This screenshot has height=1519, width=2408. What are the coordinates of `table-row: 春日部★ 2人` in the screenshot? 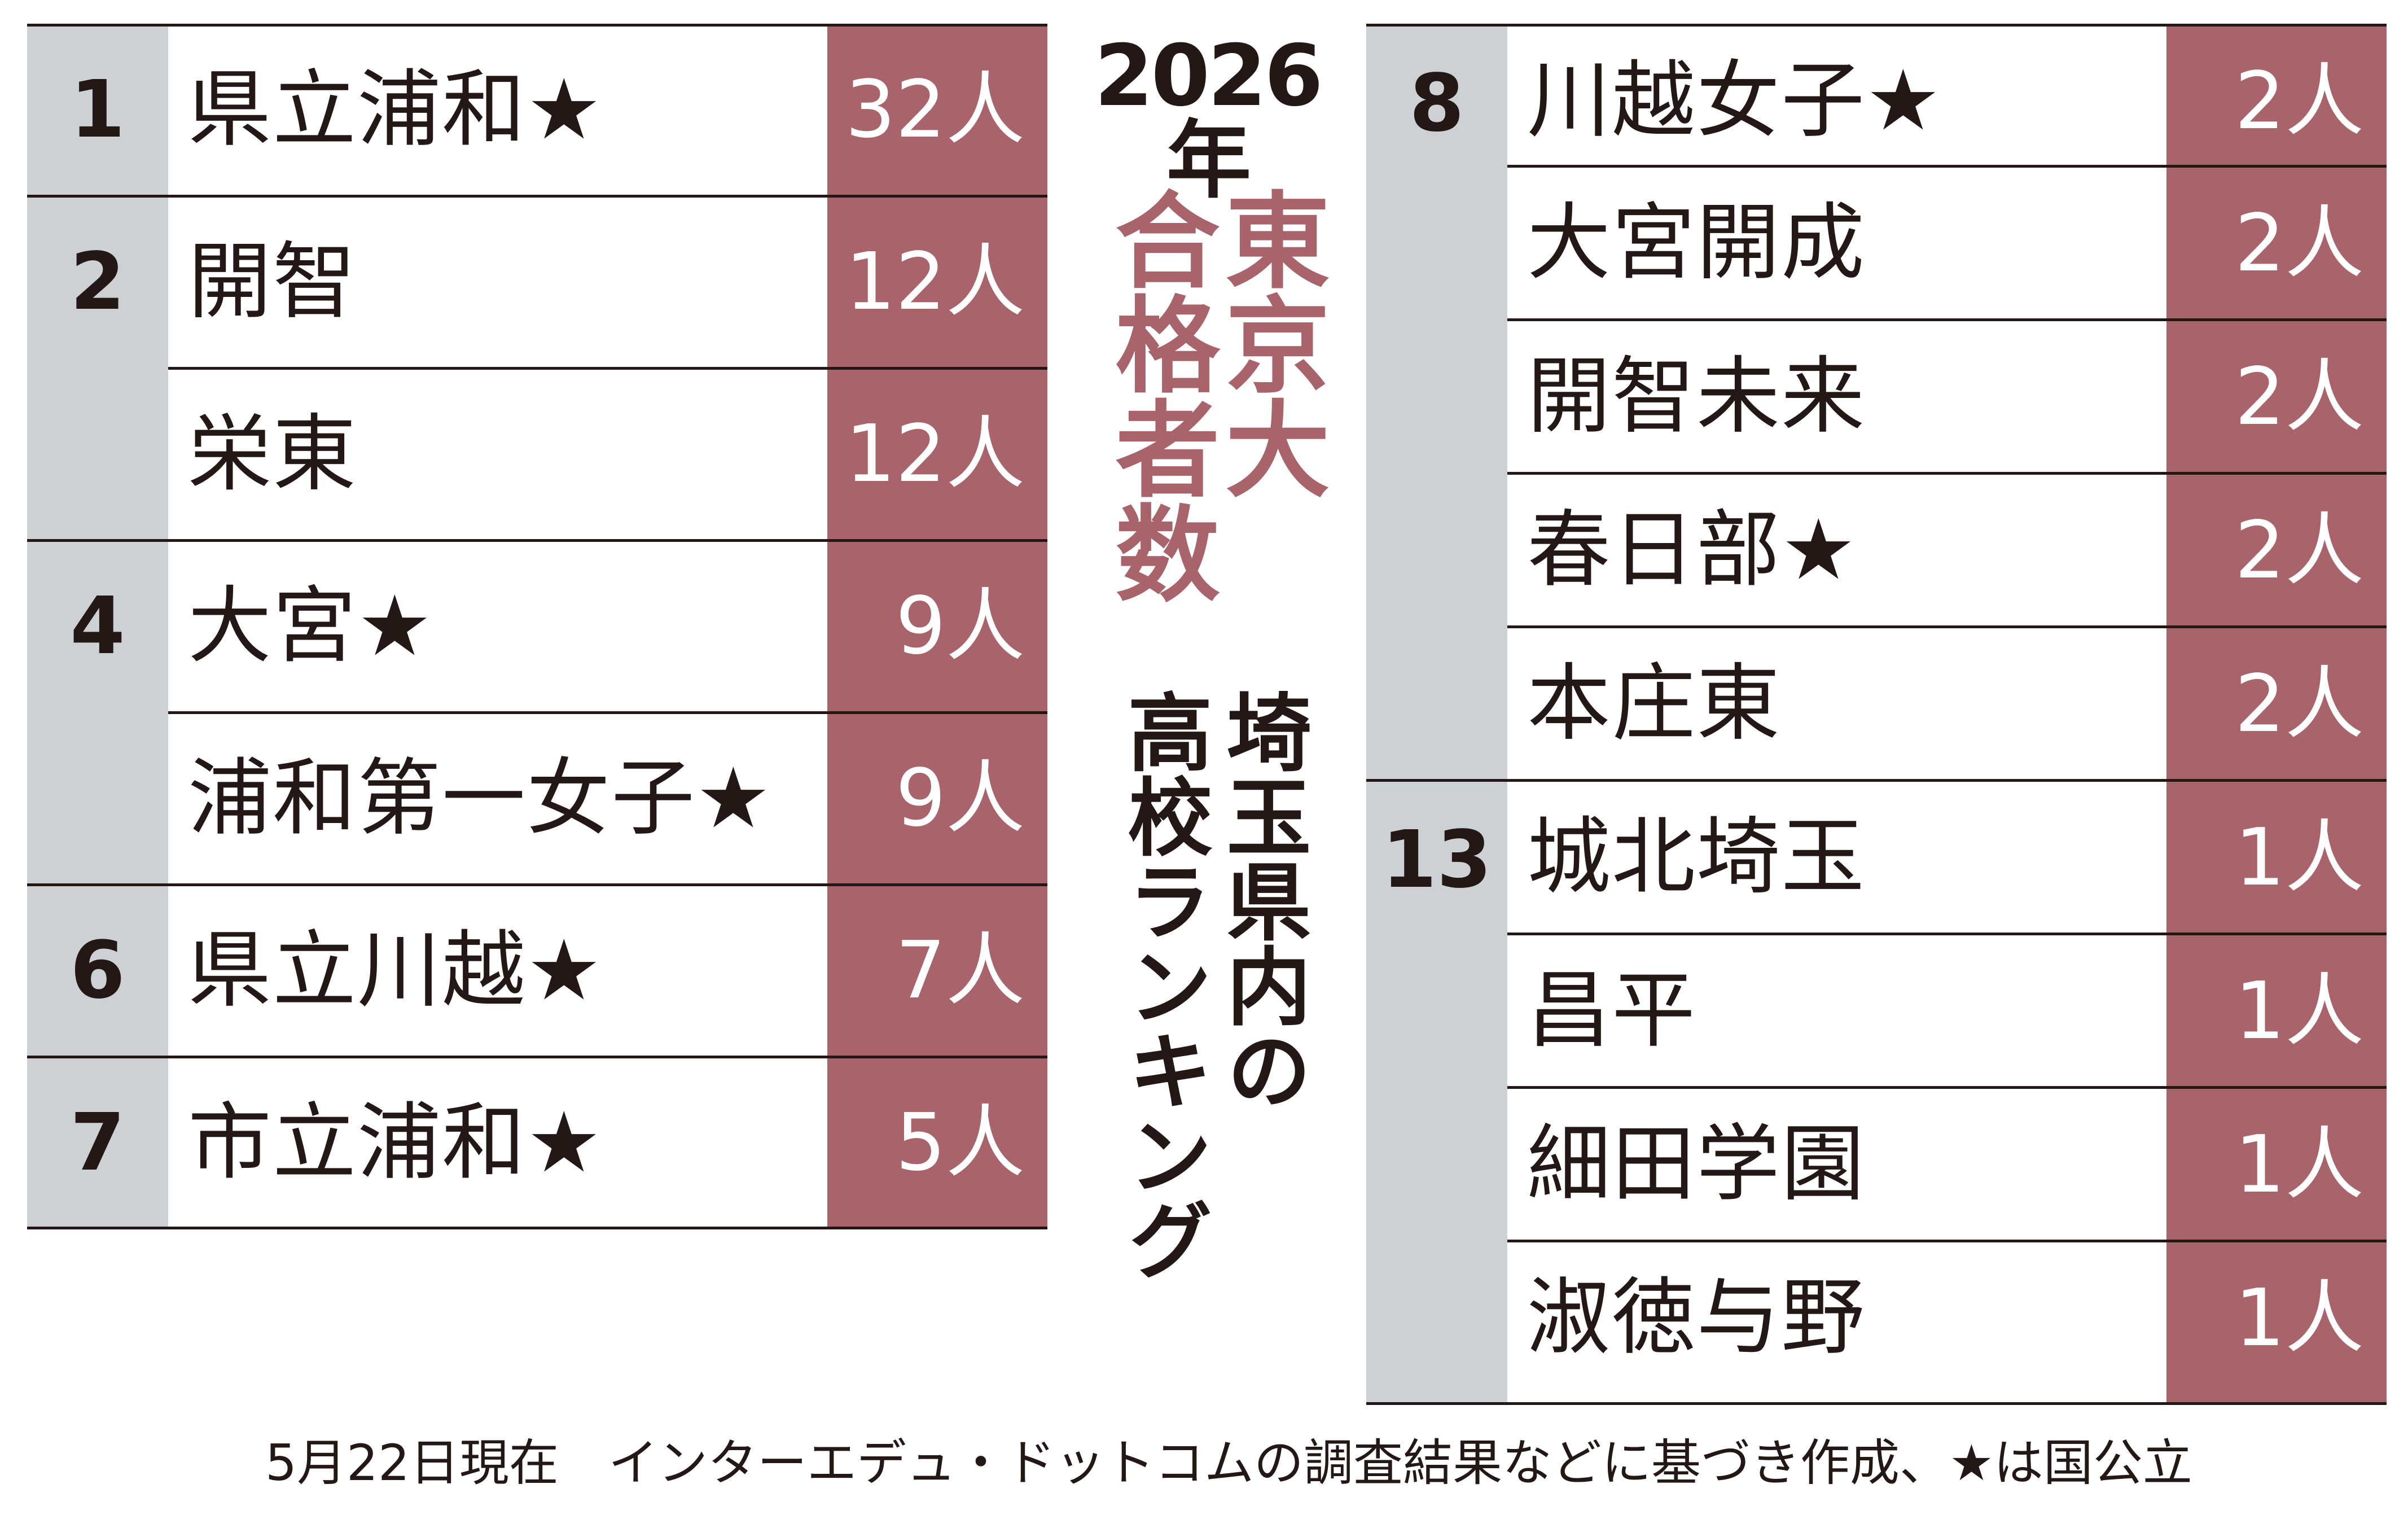 It's located at (1877, 550).